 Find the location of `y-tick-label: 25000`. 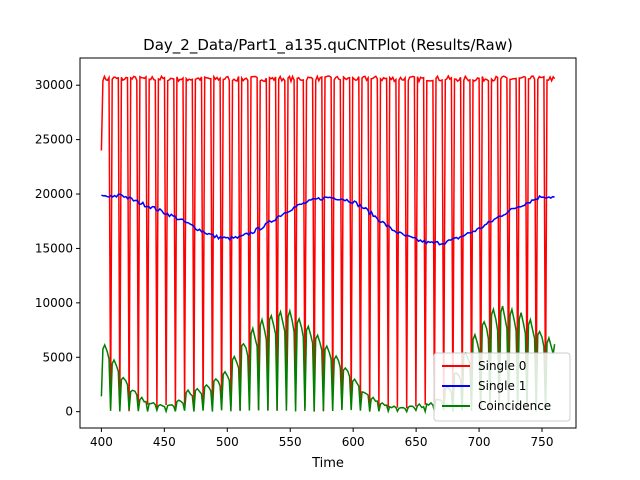

y-tick-label: 25000 is located at coordinates (54, 140).